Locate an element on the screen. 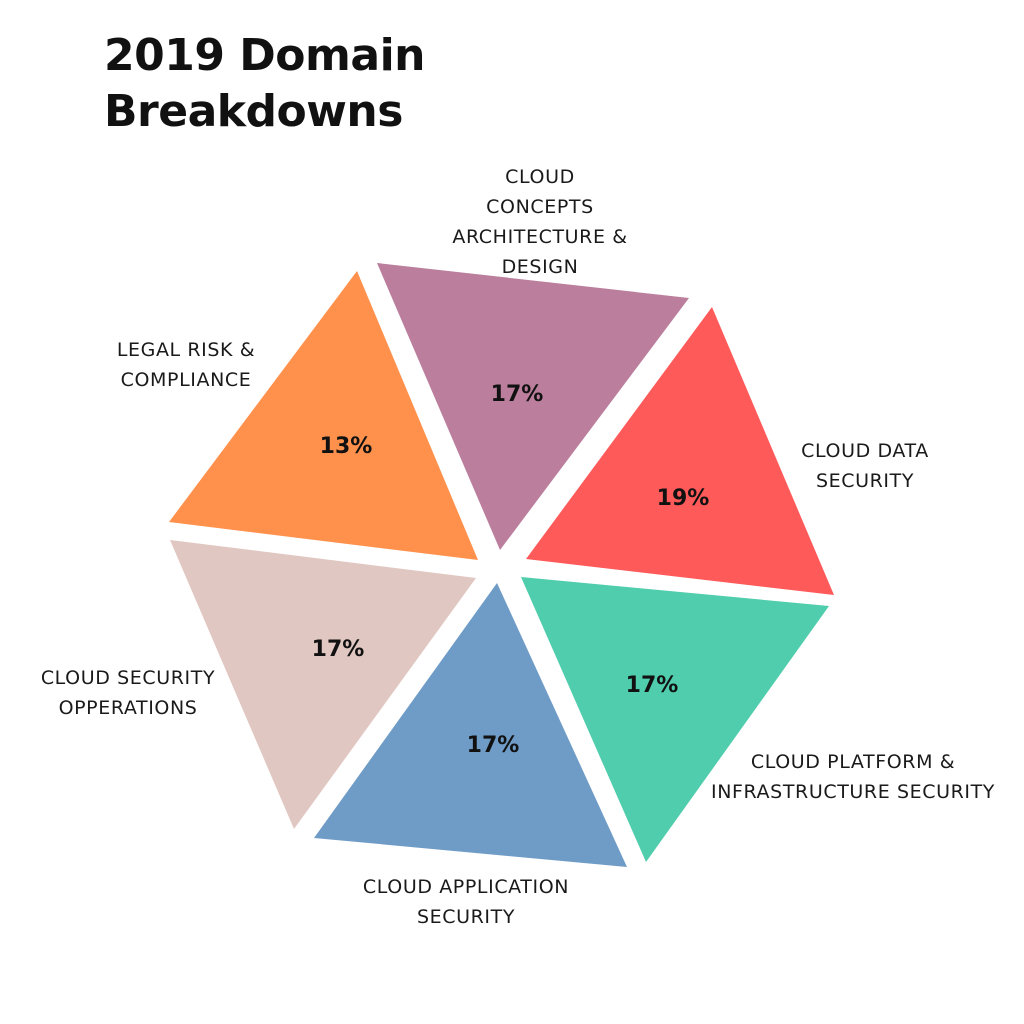 The height and width of the screenshot is (1024, 1024). value-label-cloud-application-security: 17% is located at coordinates (493, 745).